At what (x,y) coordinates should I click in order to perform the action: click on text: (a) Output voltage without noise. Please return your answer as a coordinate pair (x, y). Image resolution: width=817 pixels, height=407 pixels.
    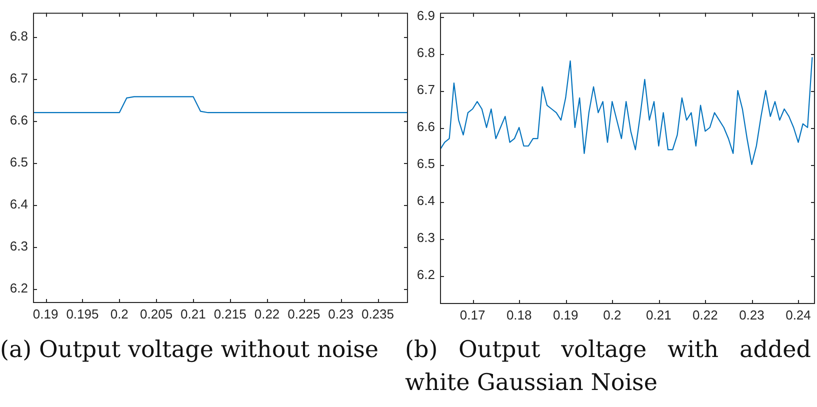
    Looking at the image, I should click on (190, 350).